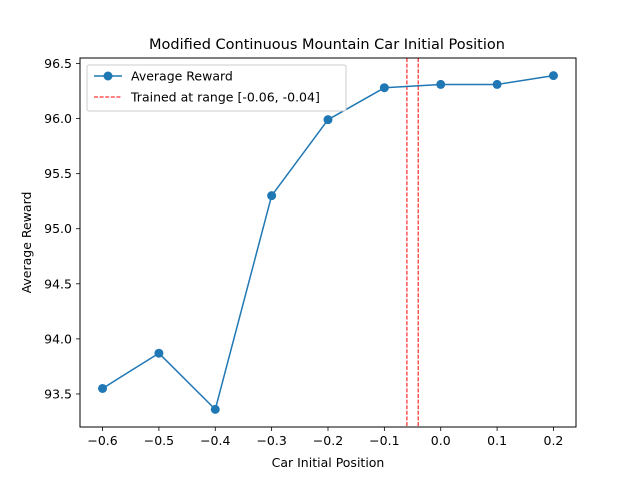 The image size is (640, 480). I want to click on x-tick-label: −0.1, so click(384, 440).